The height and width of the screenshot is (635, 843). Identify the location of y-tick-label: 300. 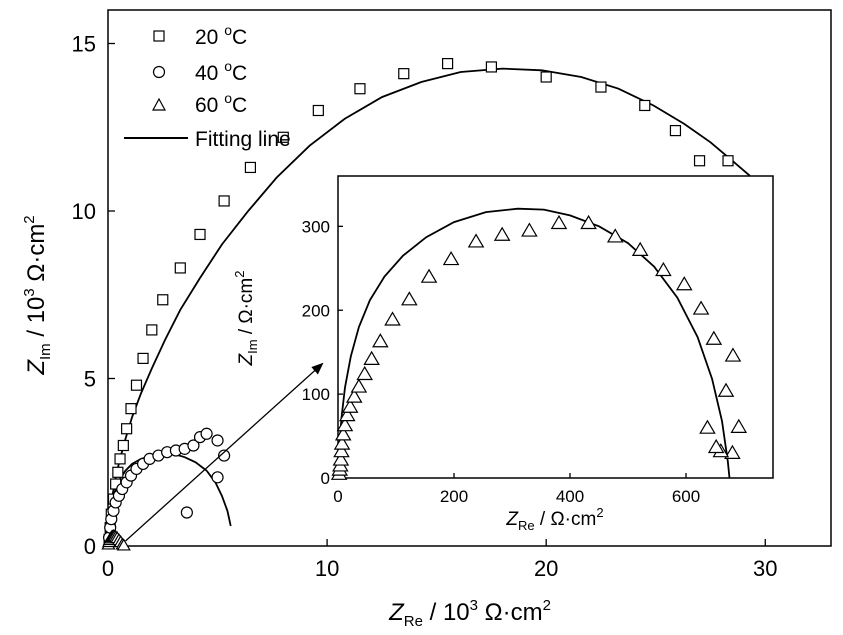
(316, 226).